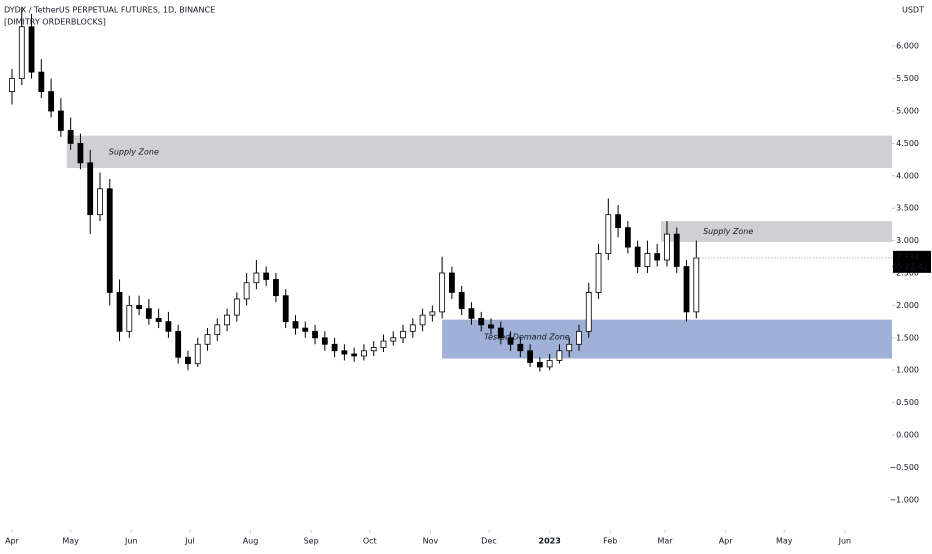 Image resolution: width=932 pixels, height=554 pixels. What do you see at coordinates (907, 370) in the screenshot?
I see `y-tick-label: 1.000` at bounding box center [907, 370].